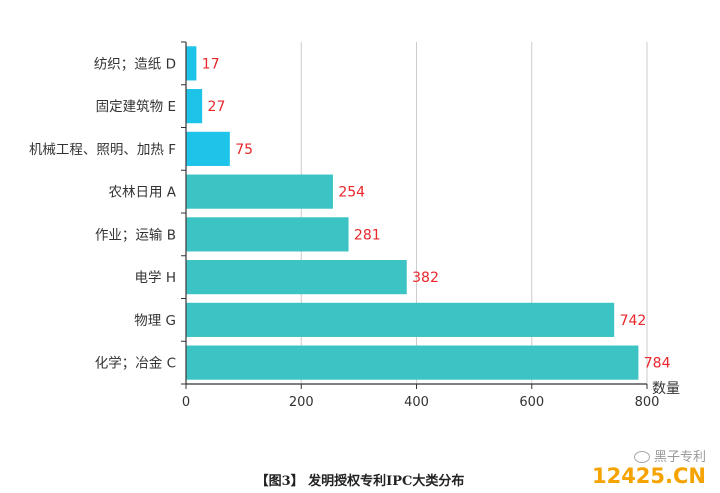  I want to click on category-label: 农林日用 A, so click(142, 193).